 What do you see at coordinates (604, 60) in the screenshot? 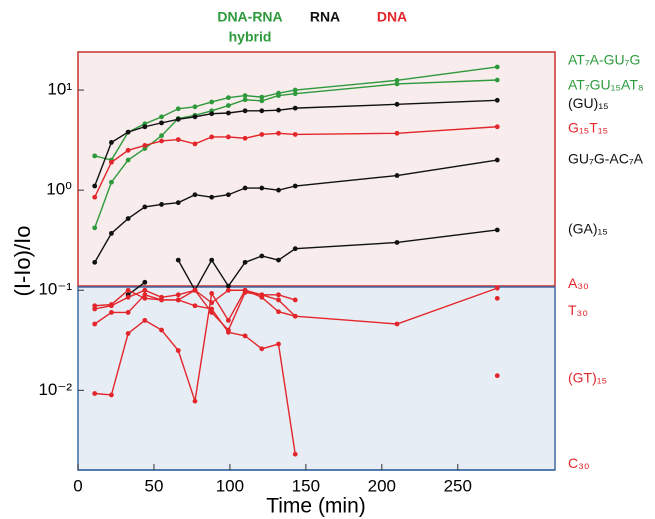
I see `series-label: AT₇A-GU₇G` at bounding box center [604, 60].